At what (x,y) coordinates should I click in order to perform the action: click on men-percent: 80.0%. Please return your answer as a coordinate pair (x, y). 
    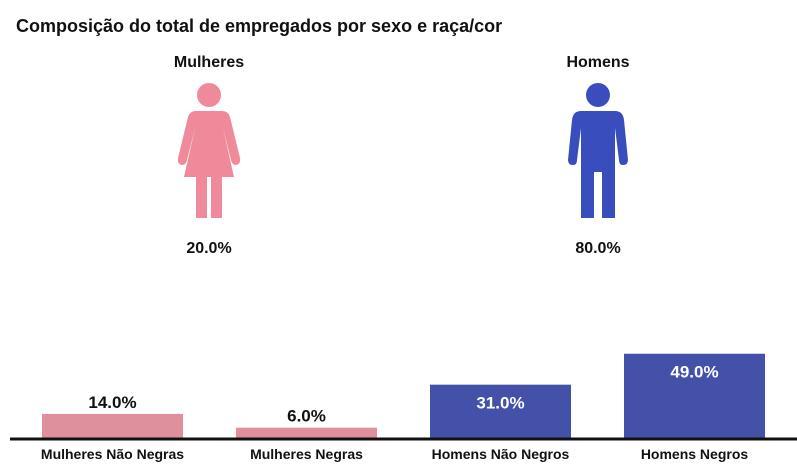
    Looking at the image, I should click on (598, 248).